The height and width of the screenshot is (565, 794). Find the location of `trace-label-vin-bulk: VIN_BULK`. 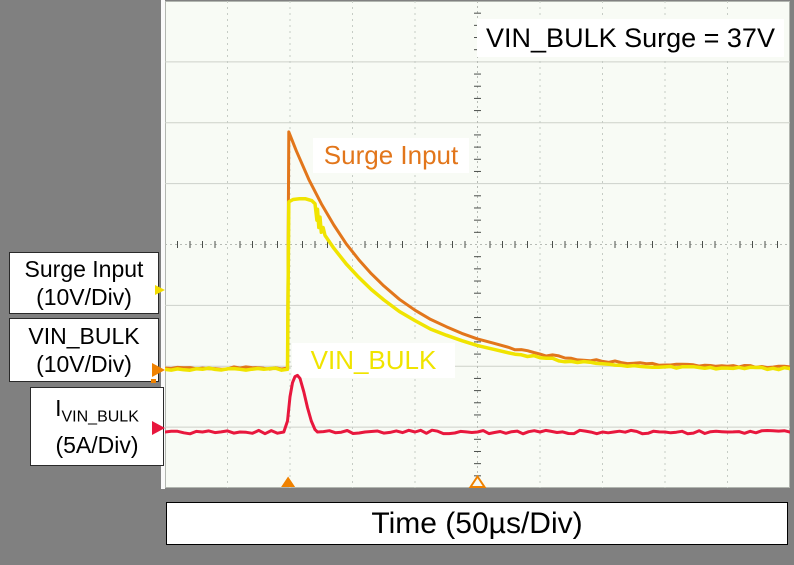

trace-label-vin-bulk: VIN_BULK is located at coordinates (373, 360).